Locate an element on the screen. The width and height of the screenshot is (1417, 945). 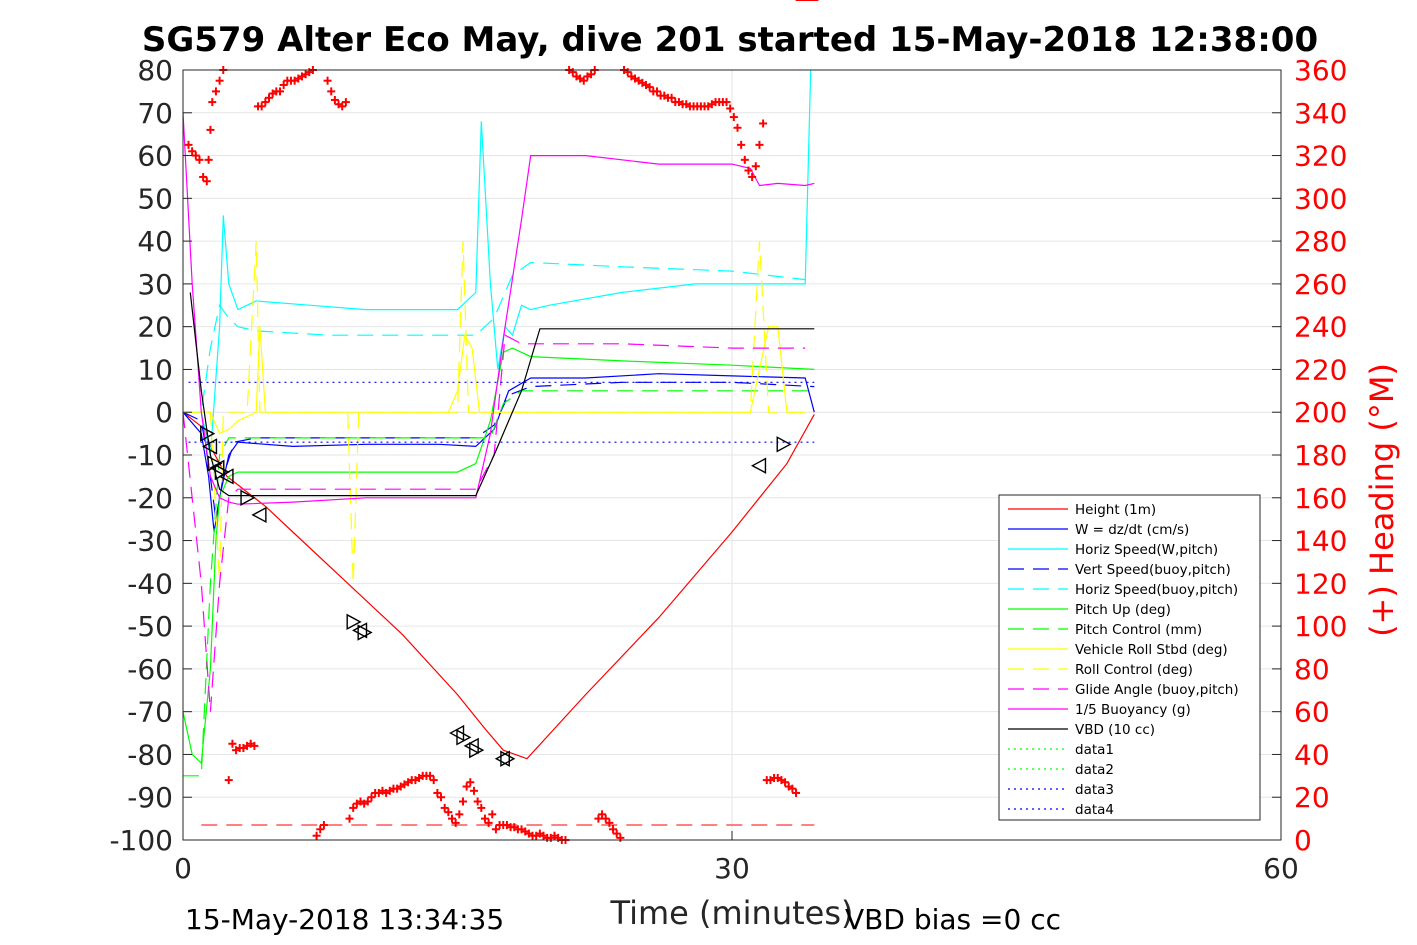
y-tick-label: -100 is located at coordinates (141, 840).